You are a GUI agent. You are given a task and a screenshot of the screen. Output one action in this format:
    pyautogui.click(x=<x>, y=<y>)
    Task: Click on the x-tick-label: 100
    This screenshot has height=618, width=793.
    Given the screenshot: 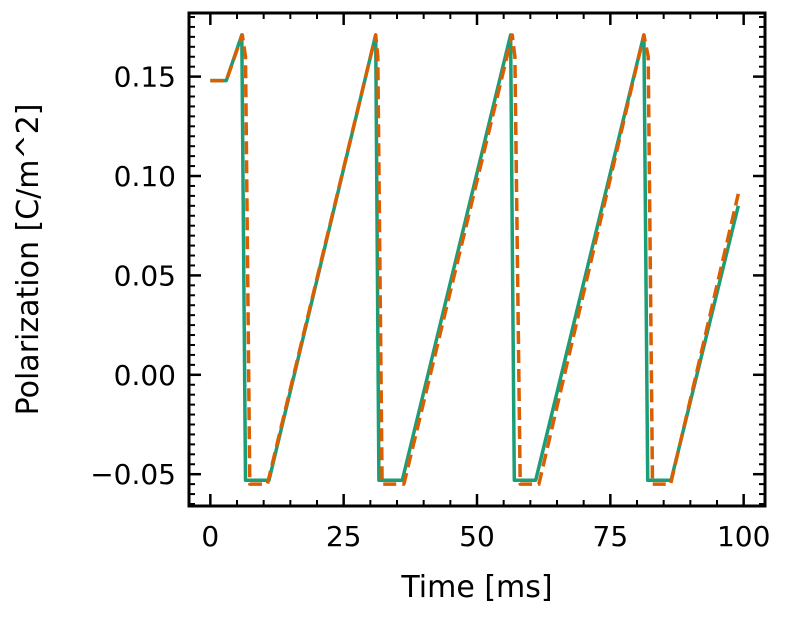 What is the action you would take?
    pyautogui.click(x=743, y=536)
    